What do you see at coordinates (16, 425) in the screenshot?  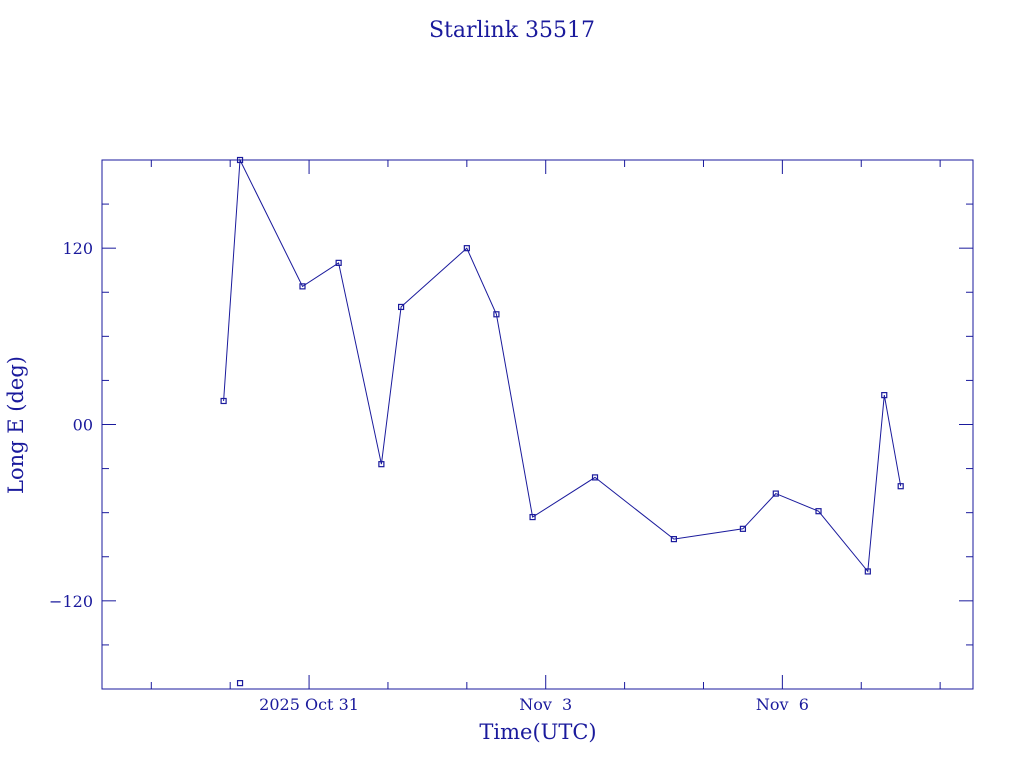 I see `y-axis-label: Long E (deg)` at bounding box center [16, 425].